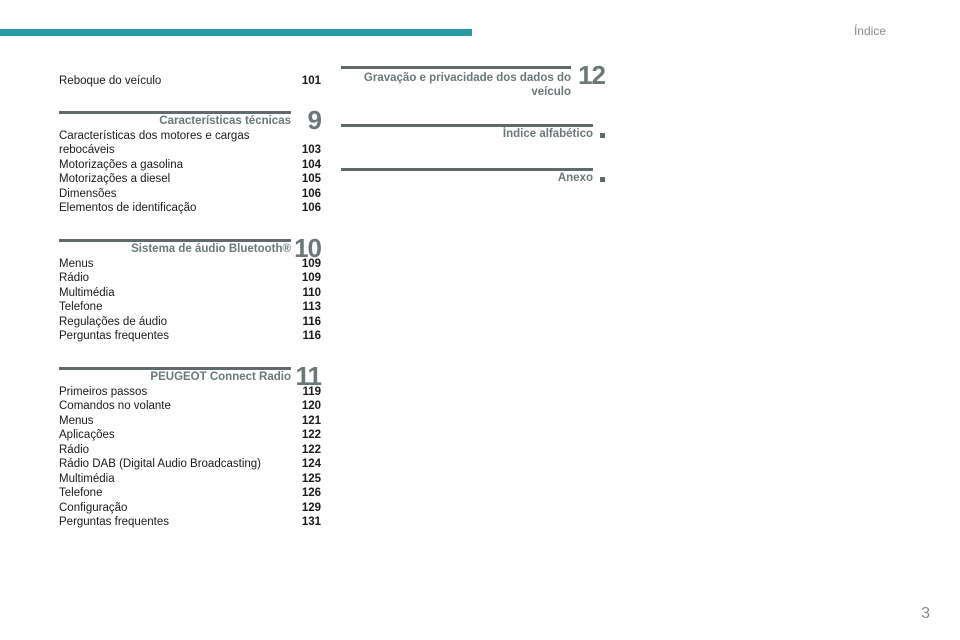 The height and width of the screenshot is (640, 960). I want to click on toc-entry: Motorizações a diesel 105, so click(190, 179).